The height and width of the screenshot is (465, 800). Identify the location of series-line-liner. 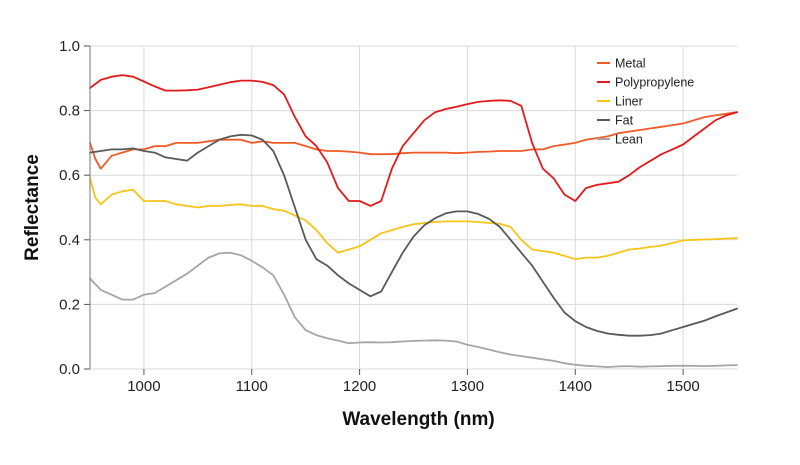
(413, 219).